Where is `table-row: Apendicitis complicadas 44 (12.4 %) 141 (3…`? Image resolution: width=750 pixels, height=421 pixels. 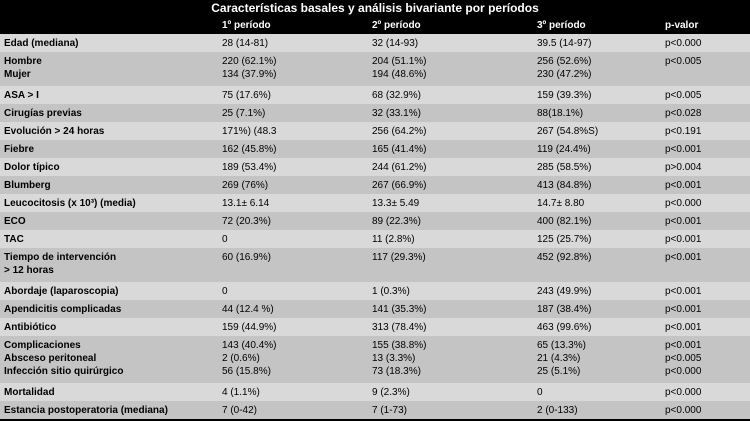
table-row: Apendicitis complicadas 44 (12.4 %) 141 (3… is located at coordinates (375, 309).